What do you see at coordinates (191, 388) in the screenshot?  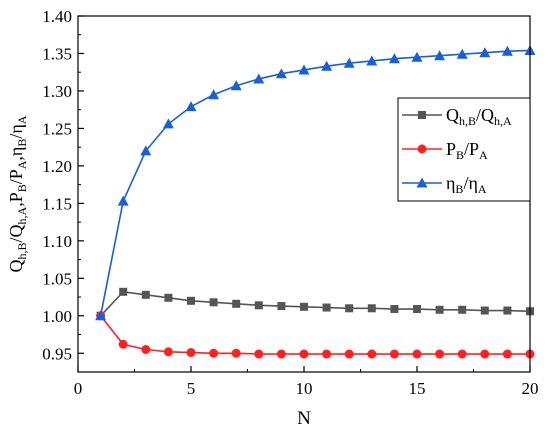 I see `x-tick-label: 5` at bounding box center [191, 388].